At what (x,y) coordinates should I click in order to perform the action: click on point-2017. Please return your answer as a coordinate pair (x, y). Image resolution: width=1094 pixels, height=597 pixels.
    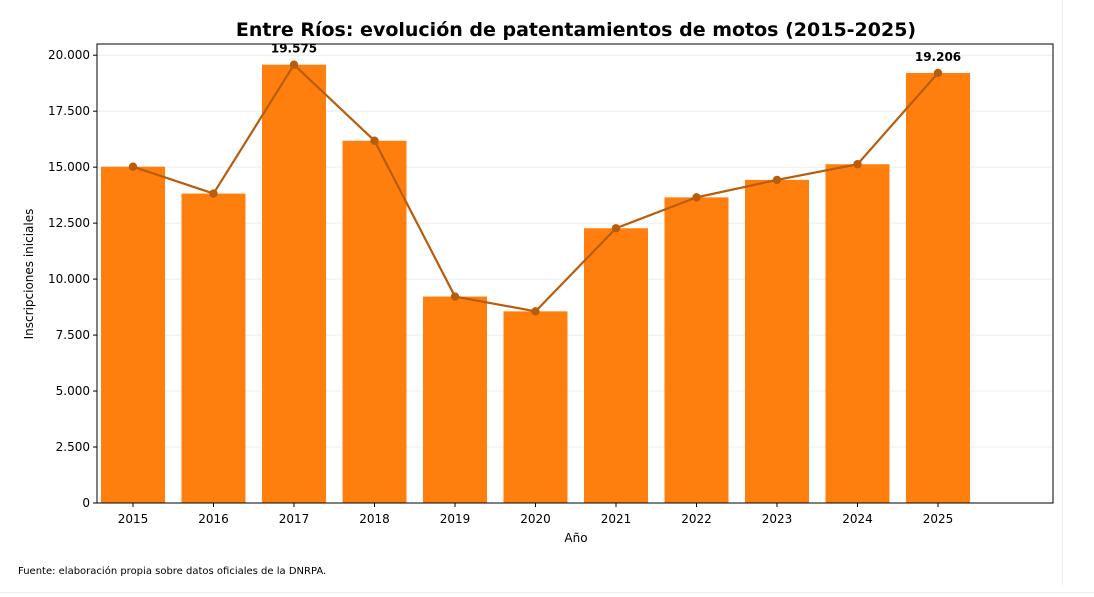
    Looking at the image, I should click on (294, 64).